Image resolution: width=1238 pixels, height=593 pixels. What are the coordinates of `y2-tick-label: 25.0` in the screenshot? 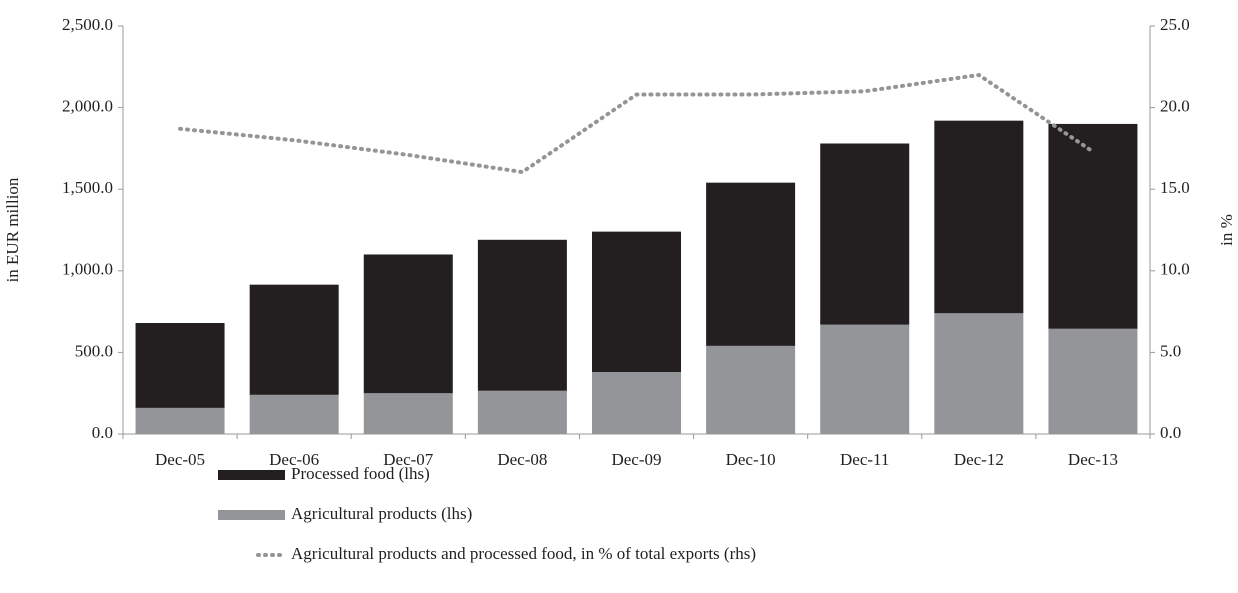 It's located at (1175, 24).